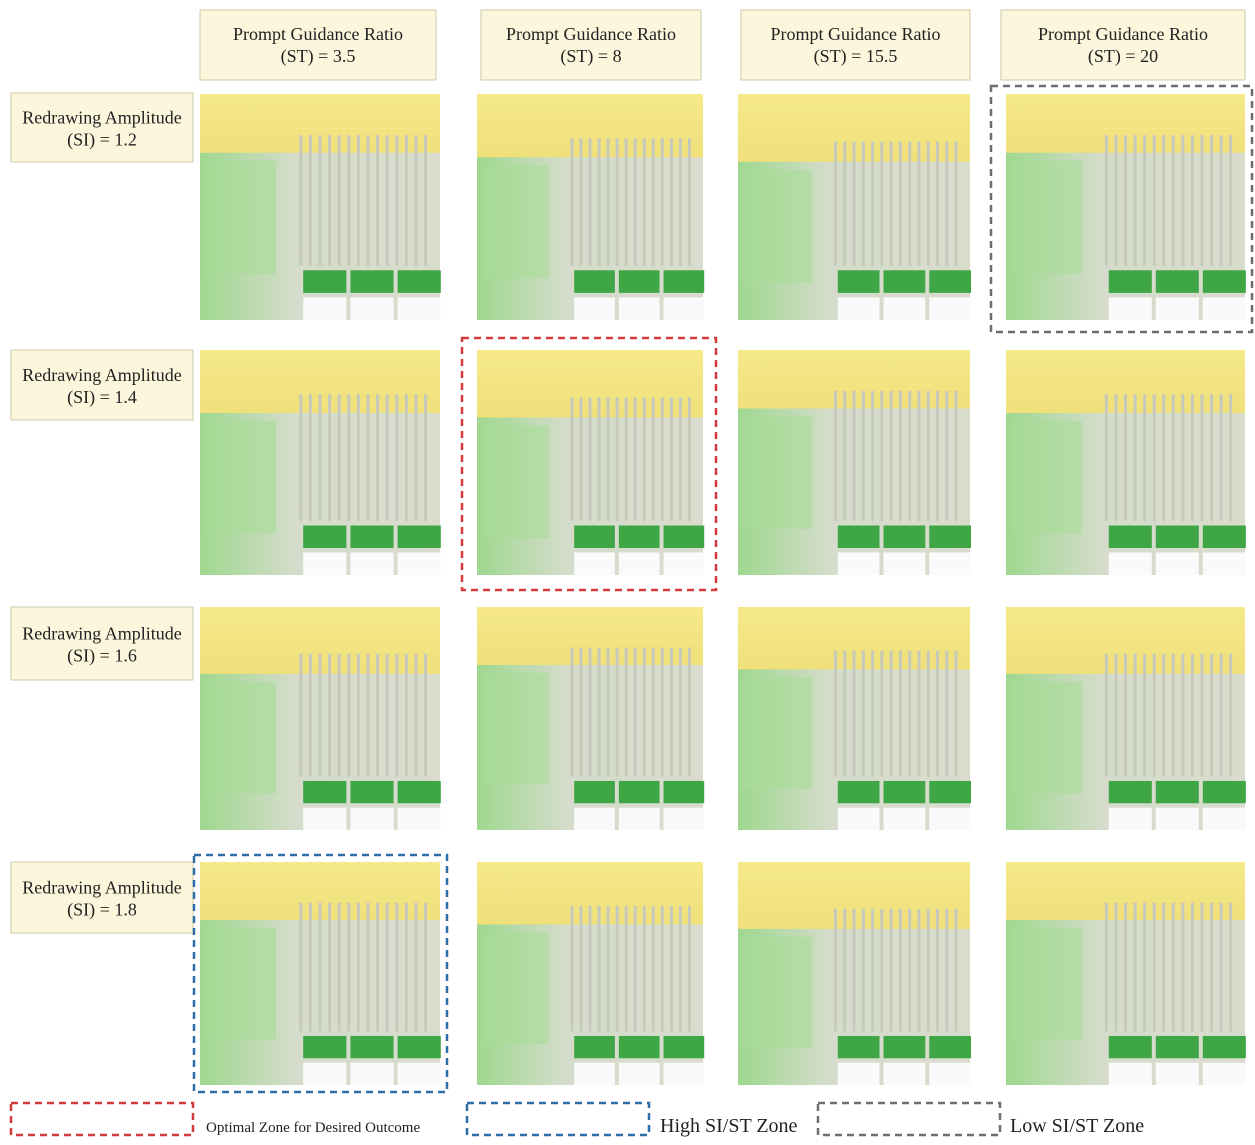 The width and height of the screenshot is (1255, 1145). Describe the element at coordinates (1077, 1126) in the screenshot. I see `legend-label: Low SI/ST Zone` at that location.